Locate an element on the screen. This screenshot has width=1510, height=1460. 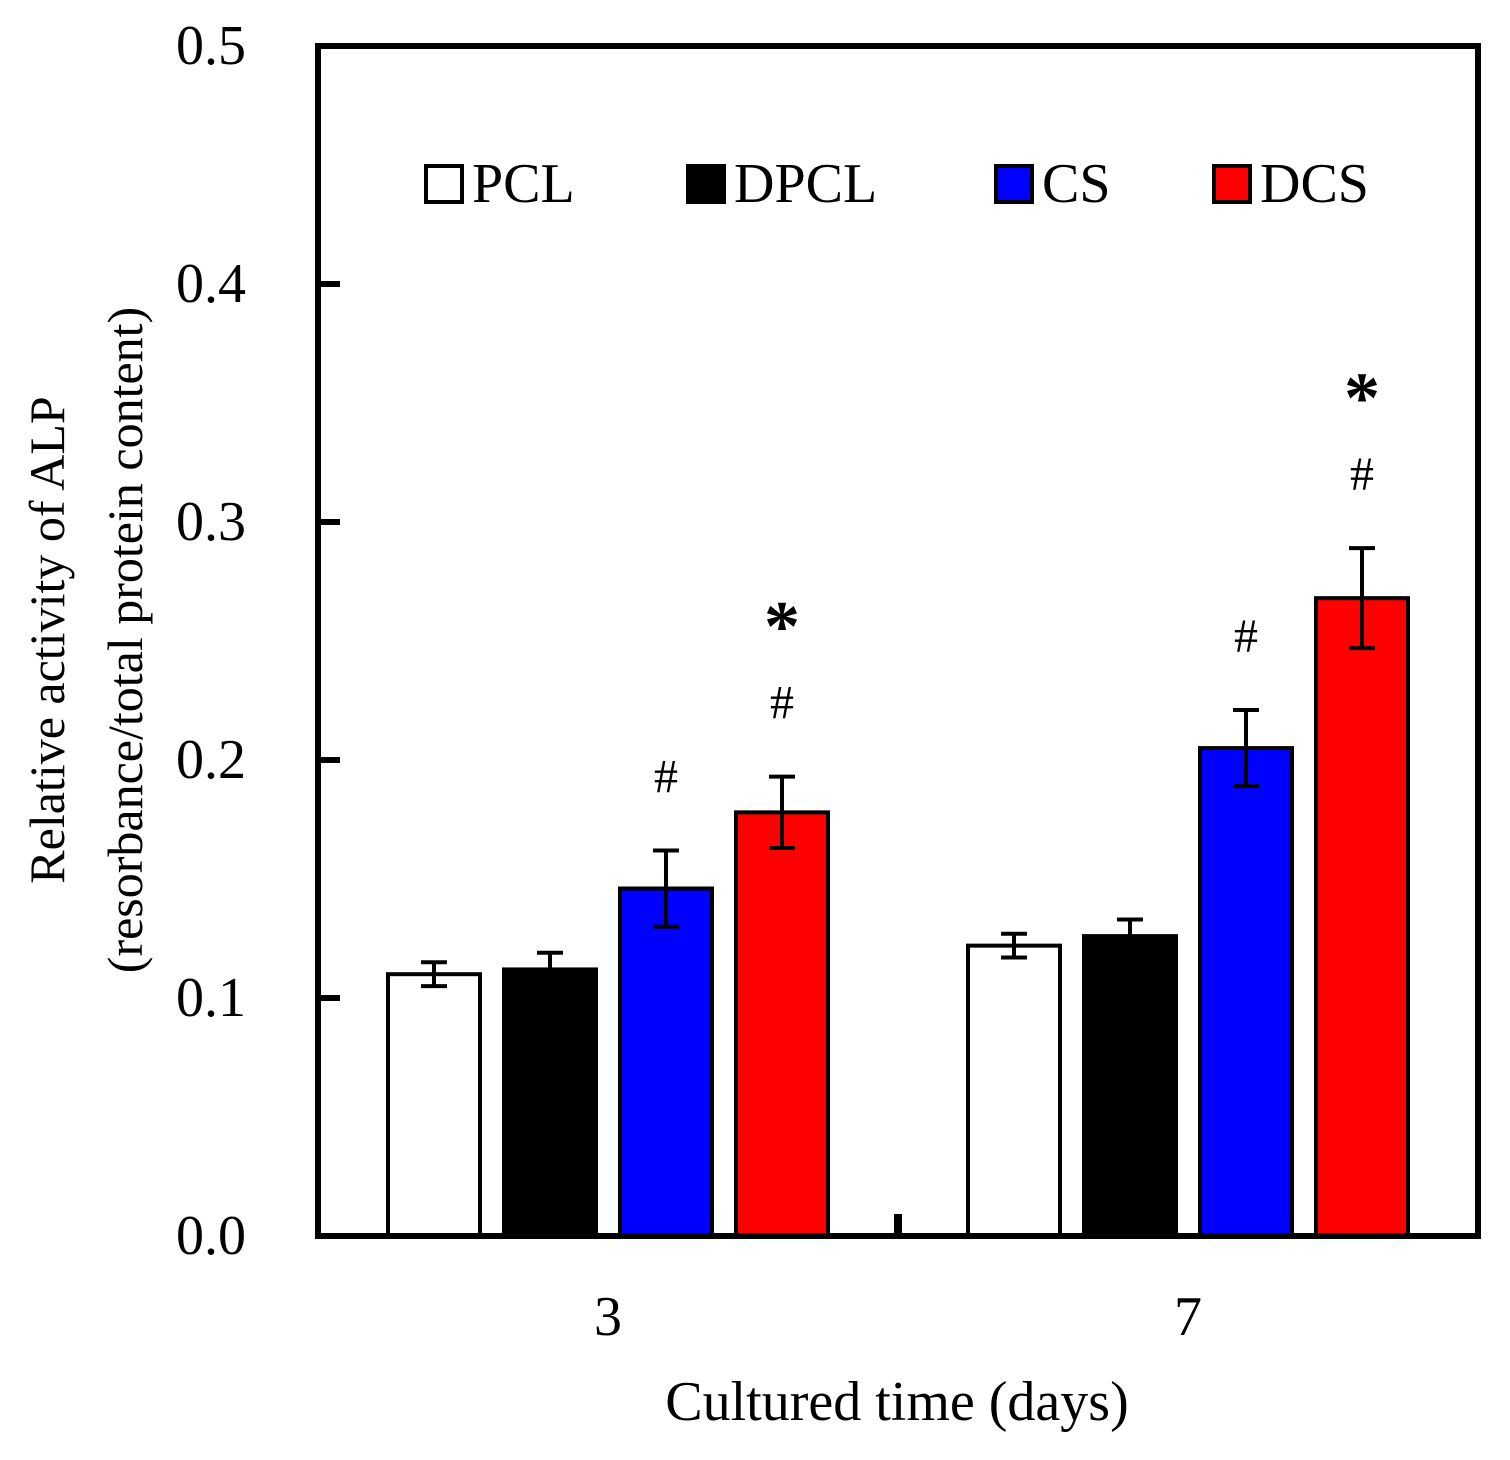
y-tick-label: 0.3 is located at coordinates (211, 522).